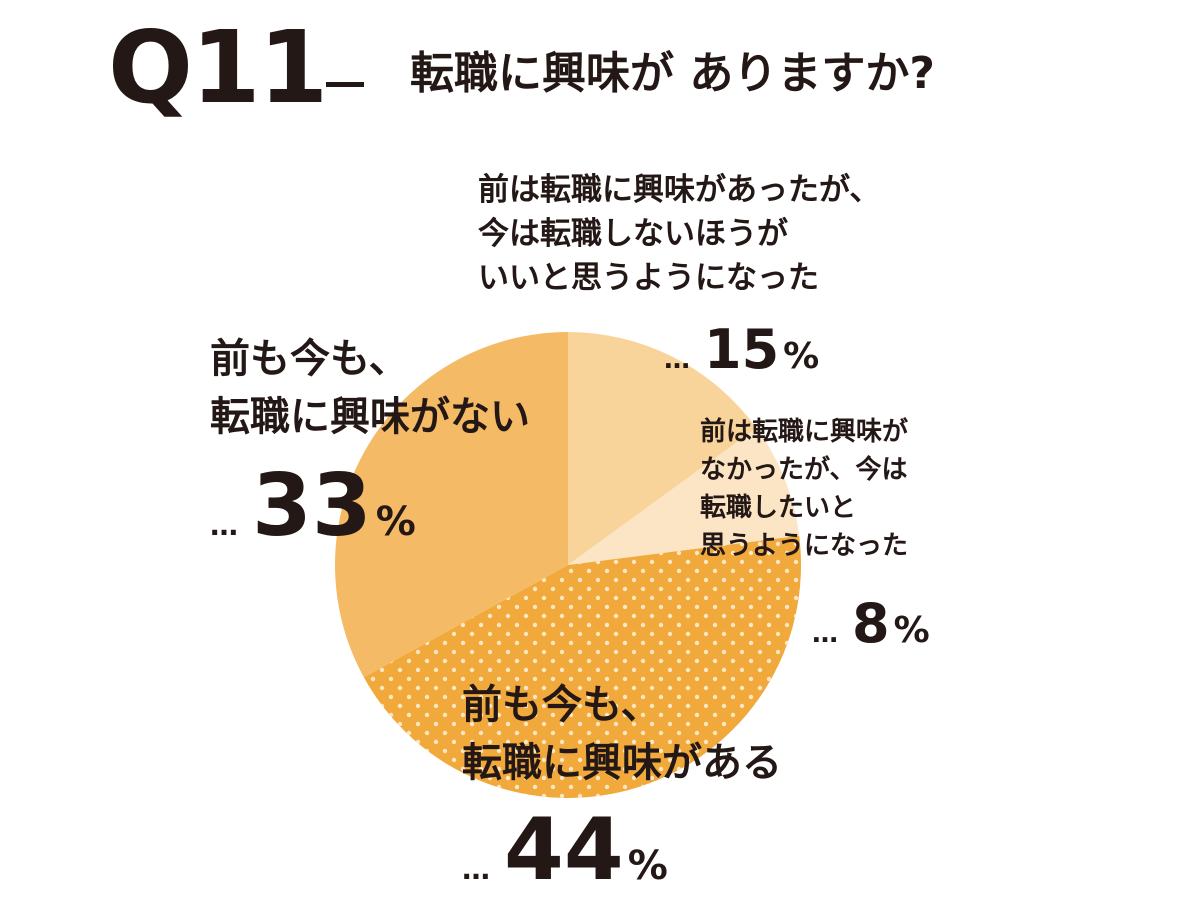 This screenshot has height=900, width=1200. I want to click on slice-value-always-interest: … 44 %, so click(565, 850).